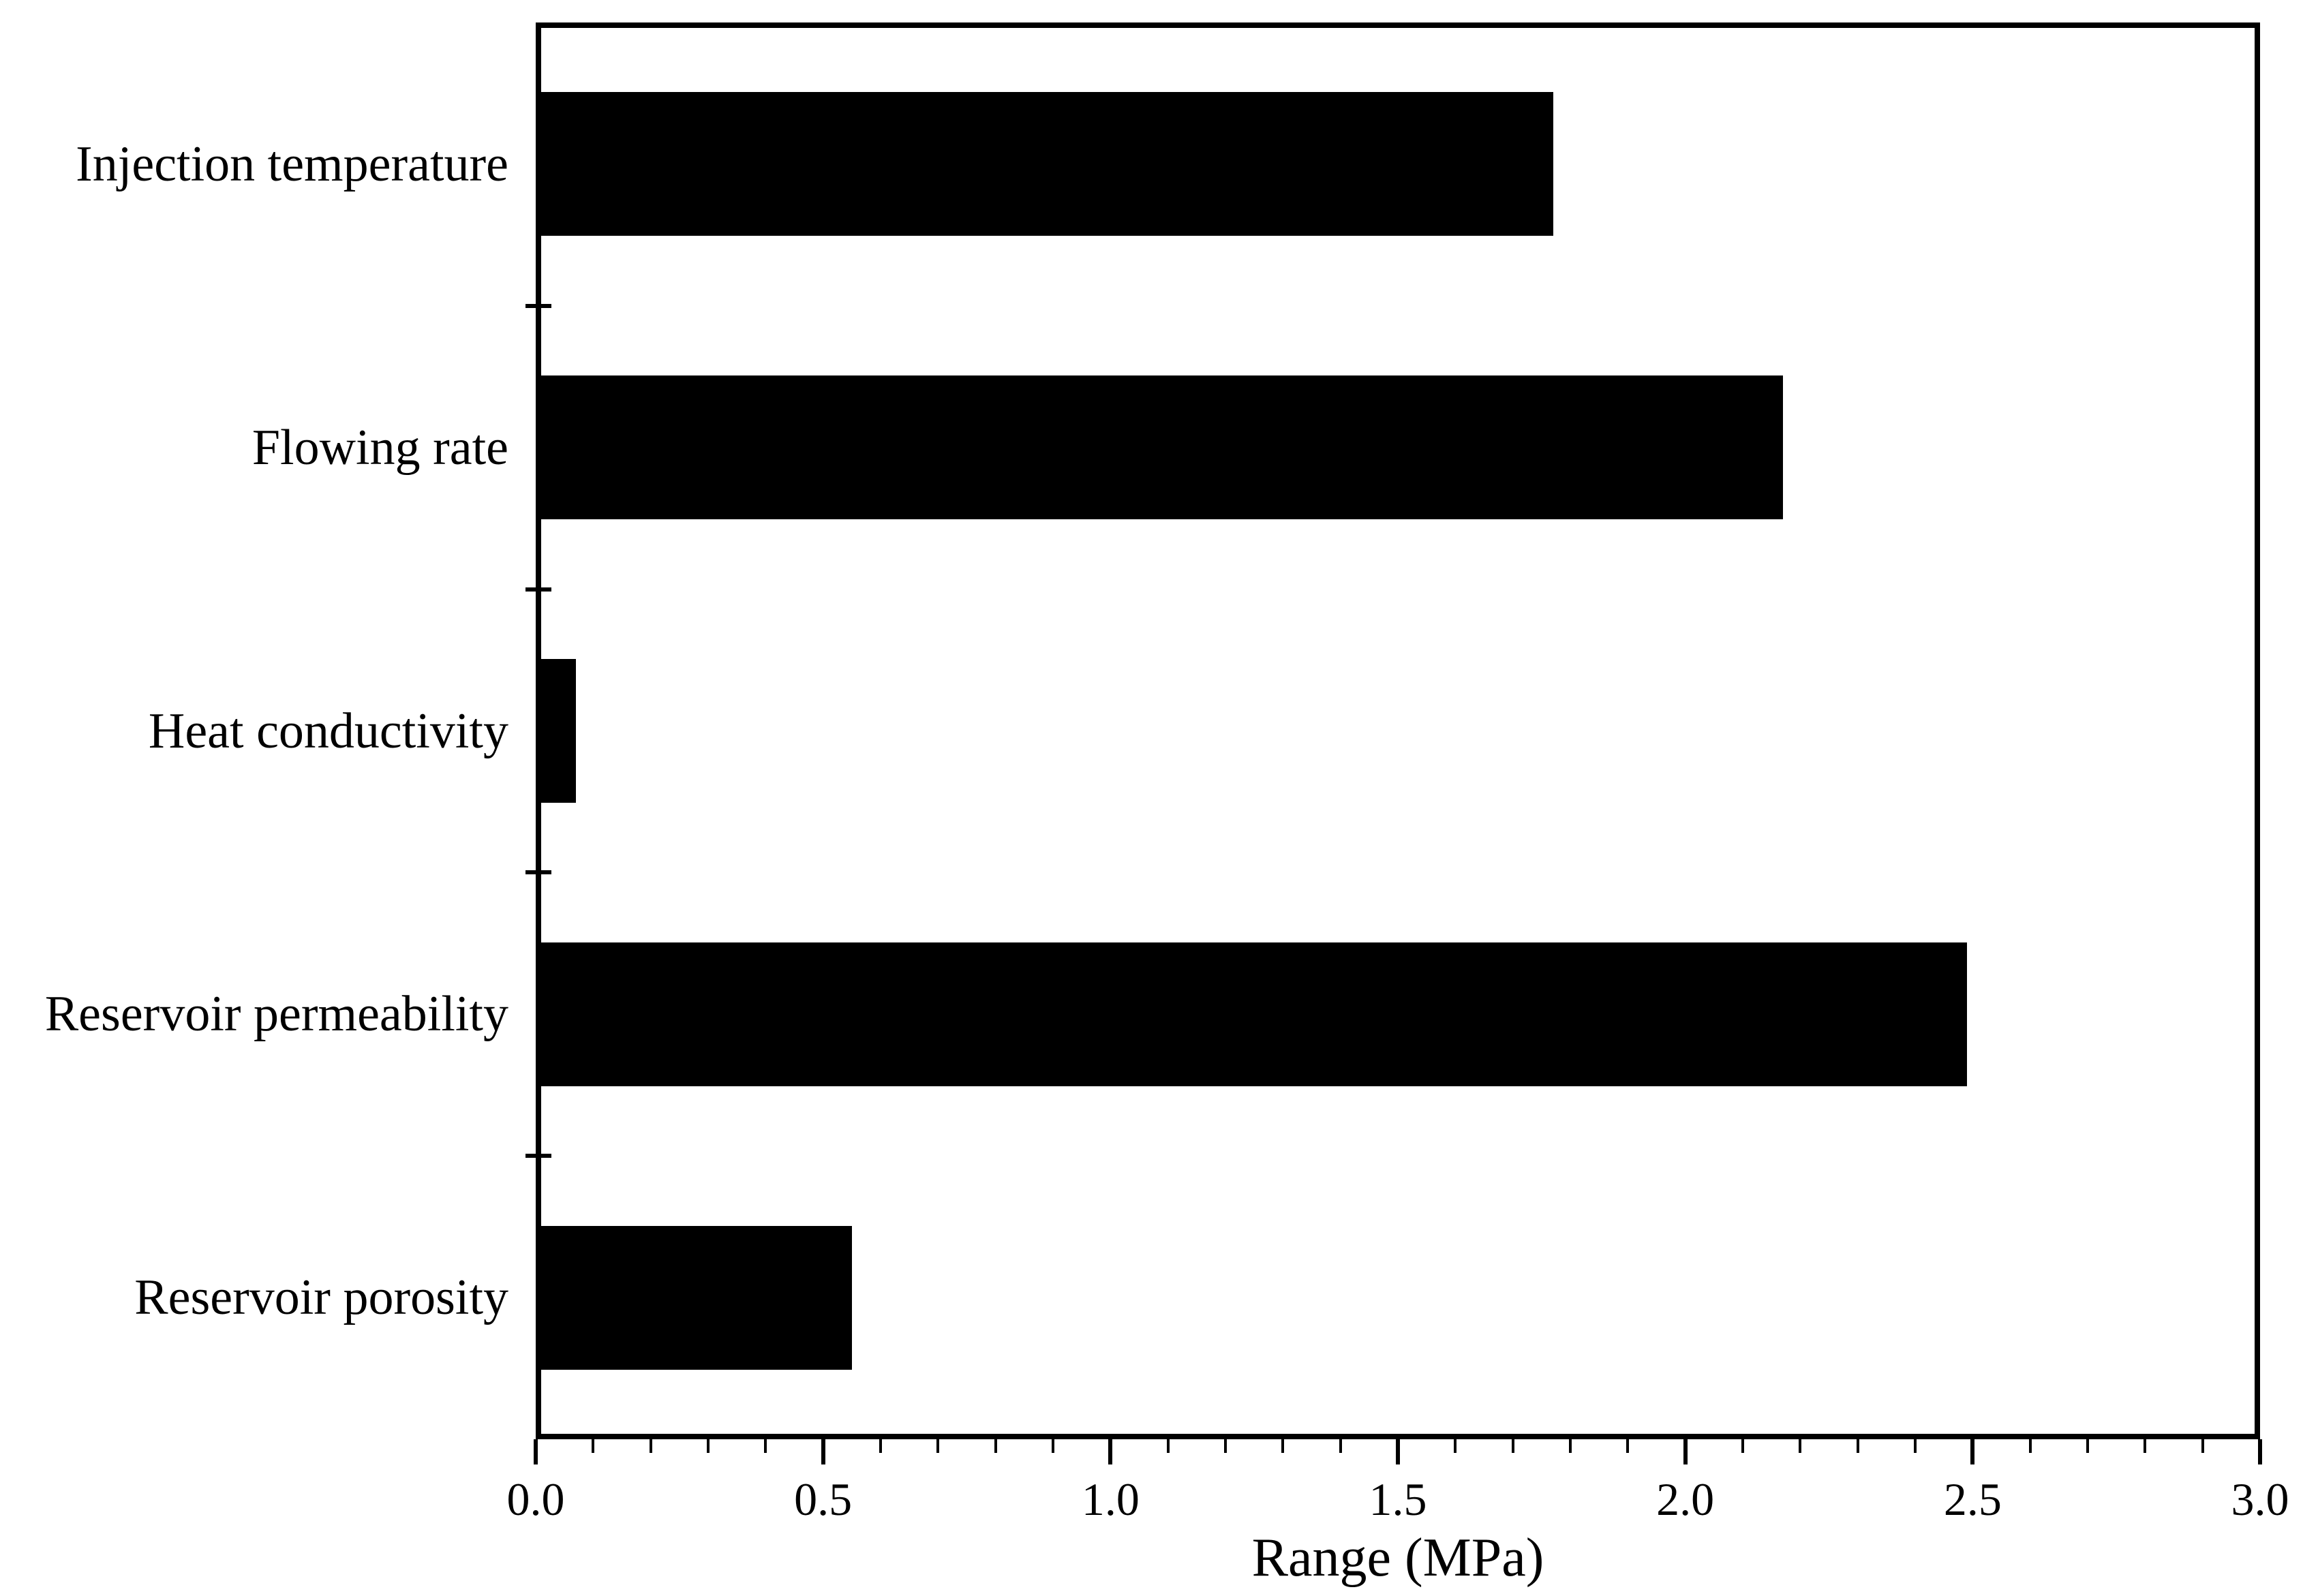  What do you see at coordinates (2260, 1452) in the screenshot?
I see `x-major-tick-3.0` at bounding box center [2260, 1452].